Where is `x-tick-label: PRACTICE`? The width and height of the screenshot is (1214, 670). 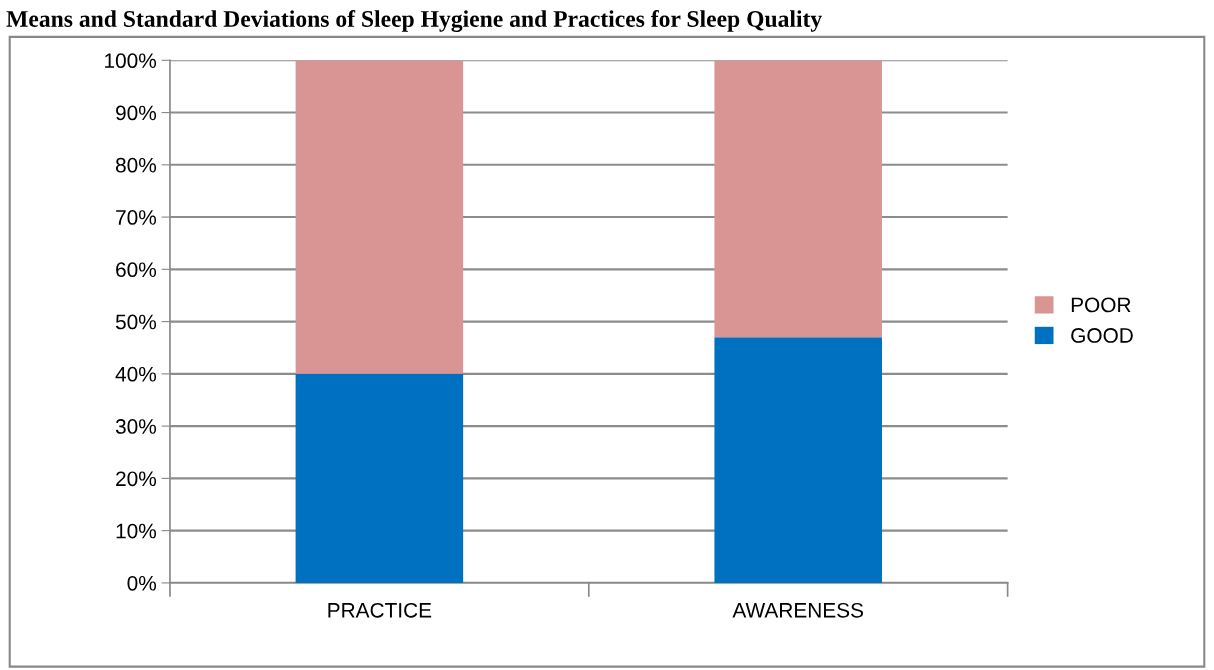
x-tick-label: PRACTICE is located at coordinates (380, 610).